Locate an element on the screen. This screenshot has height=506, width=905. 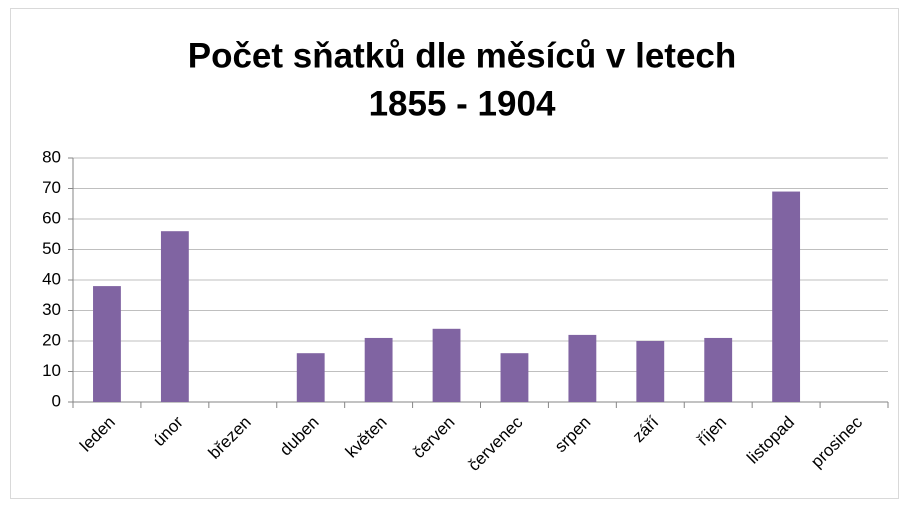
y-tick-label: 20 is located at coordinates (51, 339).